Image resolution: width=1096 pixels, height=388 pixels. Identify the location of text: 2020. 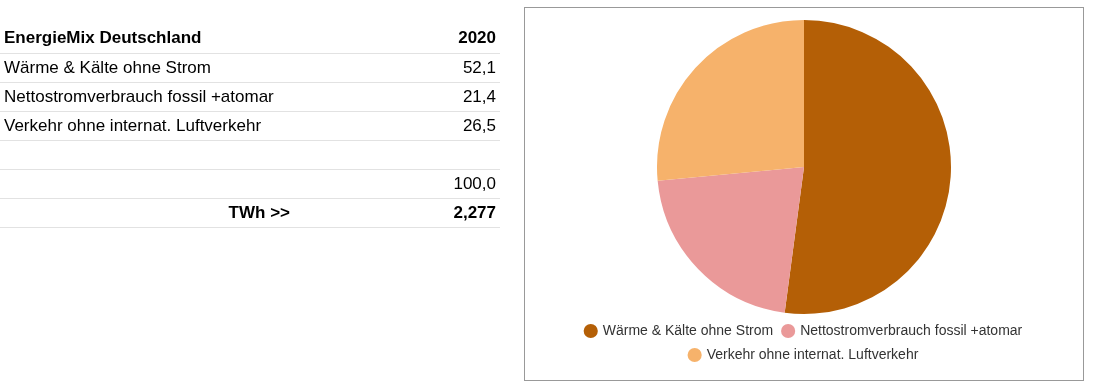
(425, 38).